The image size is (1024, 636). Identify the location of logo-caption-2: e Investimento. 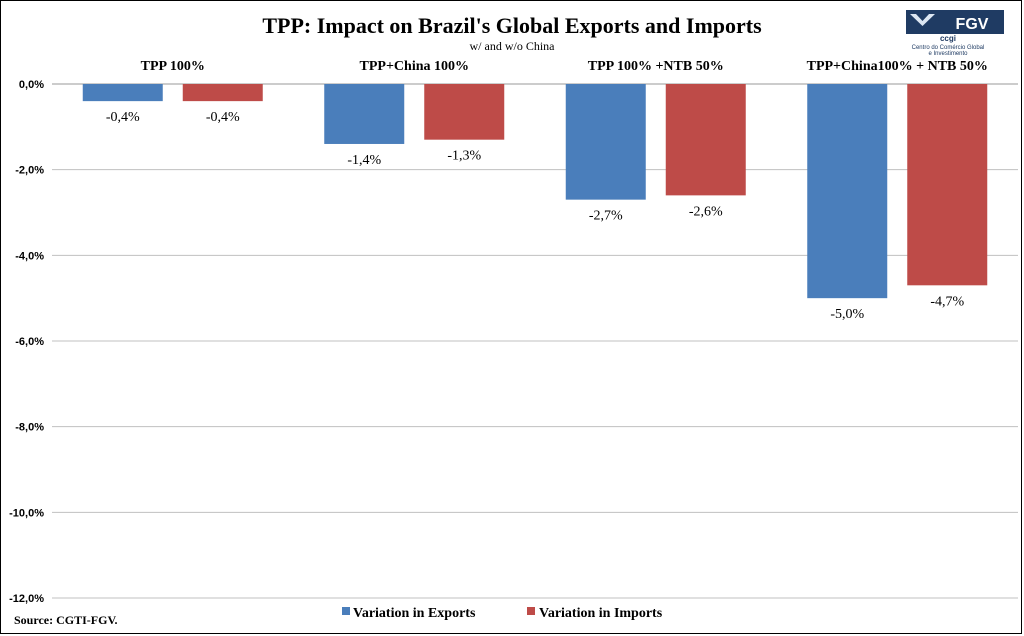
(948, 54).